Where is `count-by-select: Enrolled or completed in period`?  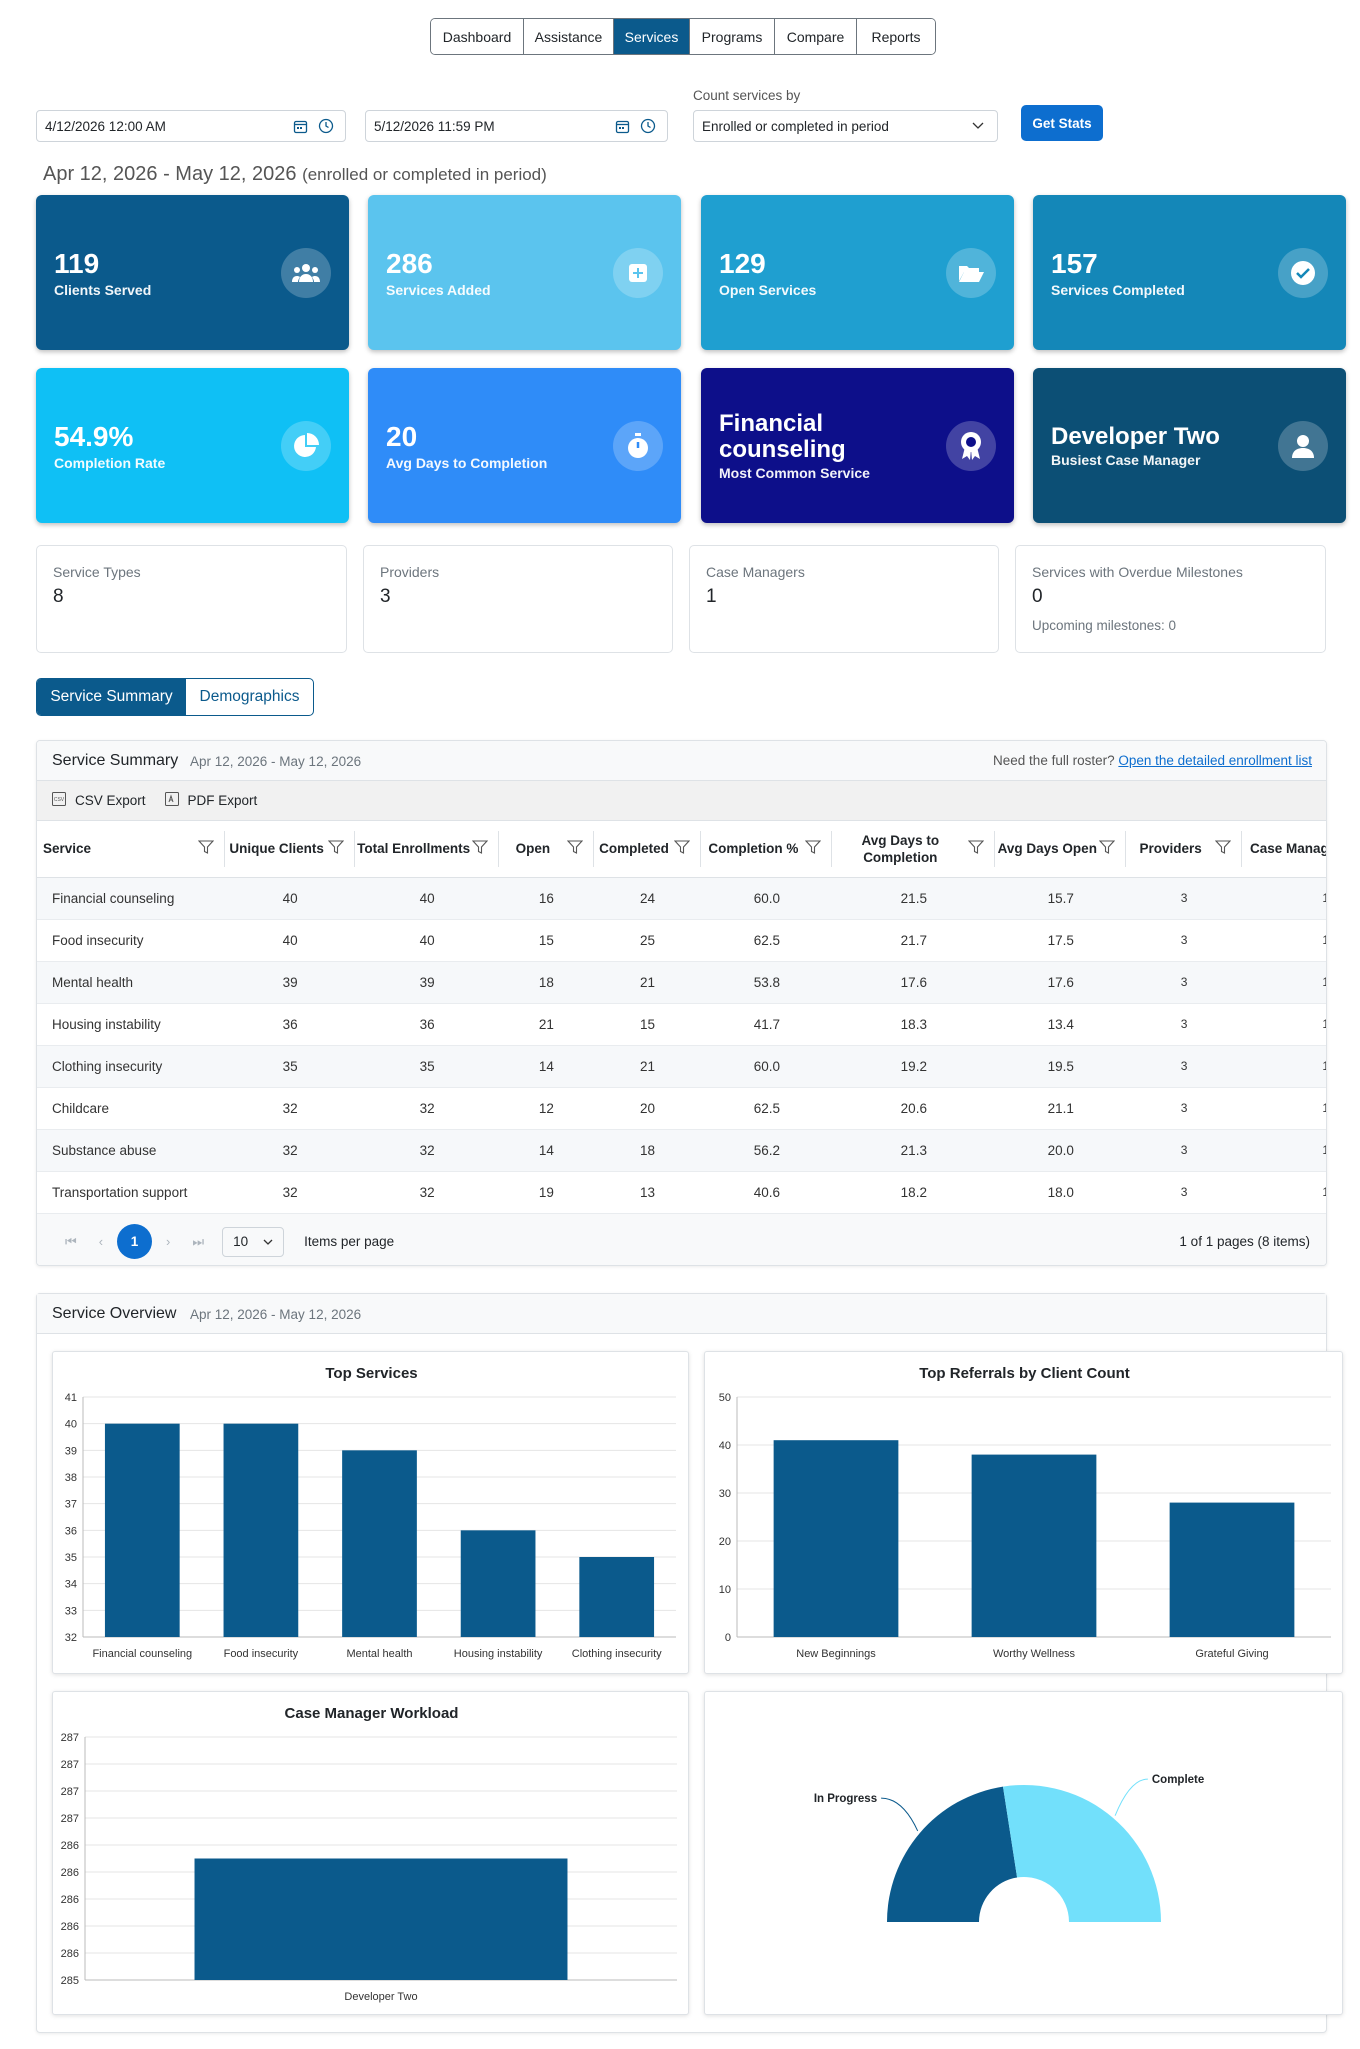
count-by-select: Enrolled or completed in period is located at coordinates (845, 126).